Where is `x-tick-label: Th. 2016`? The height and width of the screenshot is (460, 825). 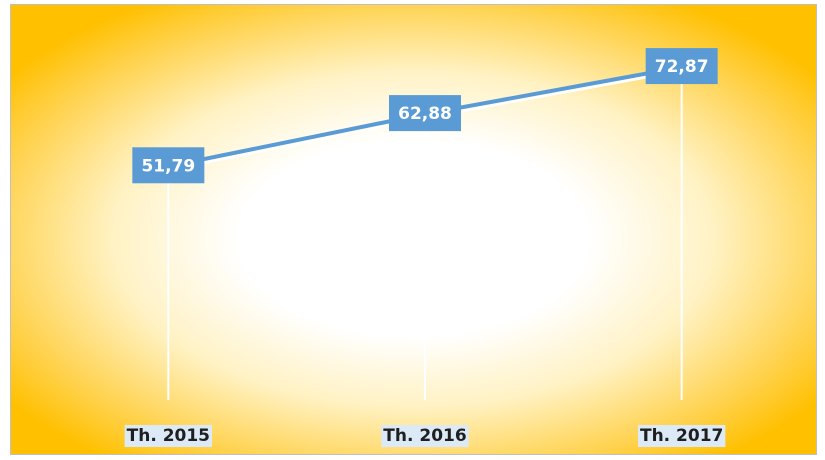 x-tick-label: Th. 2016 is located at coordinates (424, 436).